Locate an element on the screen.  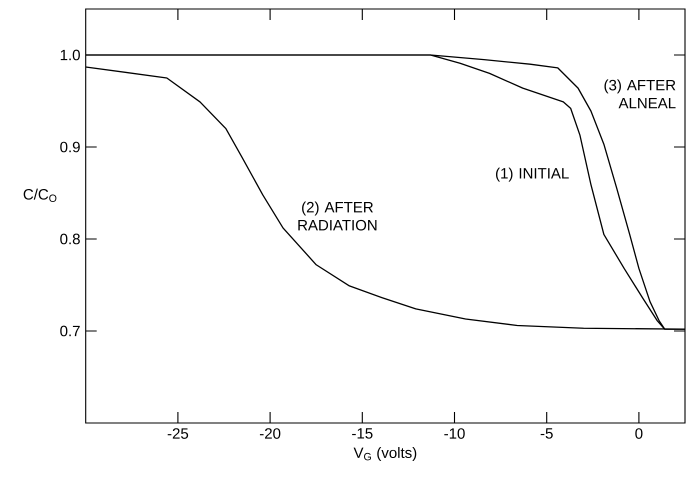
x-tick-label: -10 is located at coordinates (454, 433).